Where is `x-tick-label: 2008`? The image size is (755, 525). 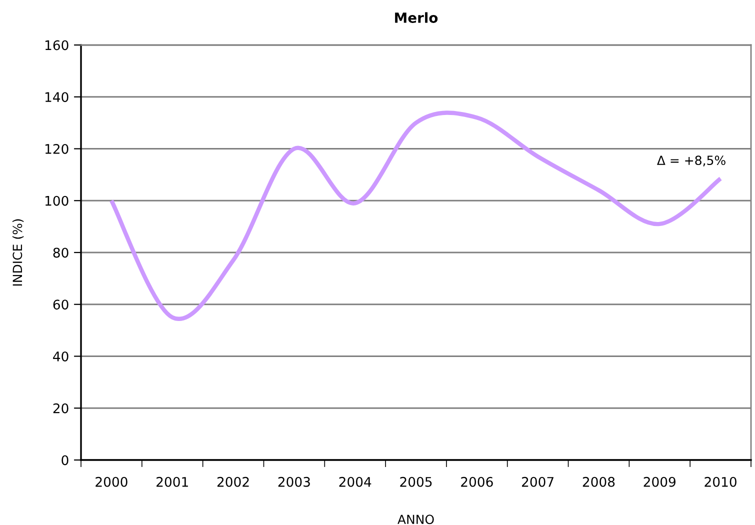 x-tick-label: 2008 is located at coordinates (598, 481).